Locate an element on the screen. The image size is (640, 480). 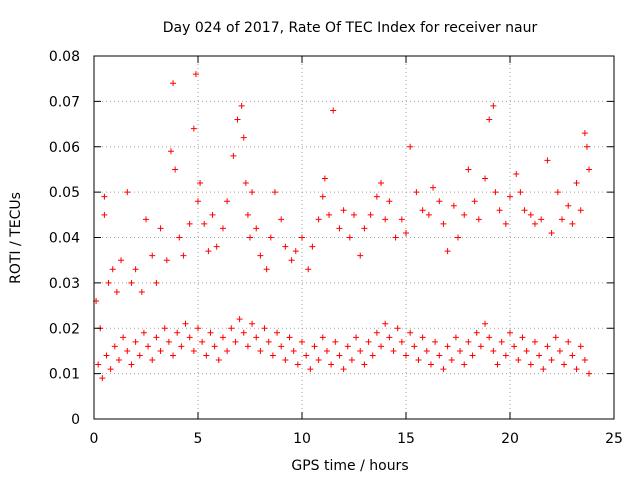
x-tick-label: 5 is located at coordinates (198, 439).